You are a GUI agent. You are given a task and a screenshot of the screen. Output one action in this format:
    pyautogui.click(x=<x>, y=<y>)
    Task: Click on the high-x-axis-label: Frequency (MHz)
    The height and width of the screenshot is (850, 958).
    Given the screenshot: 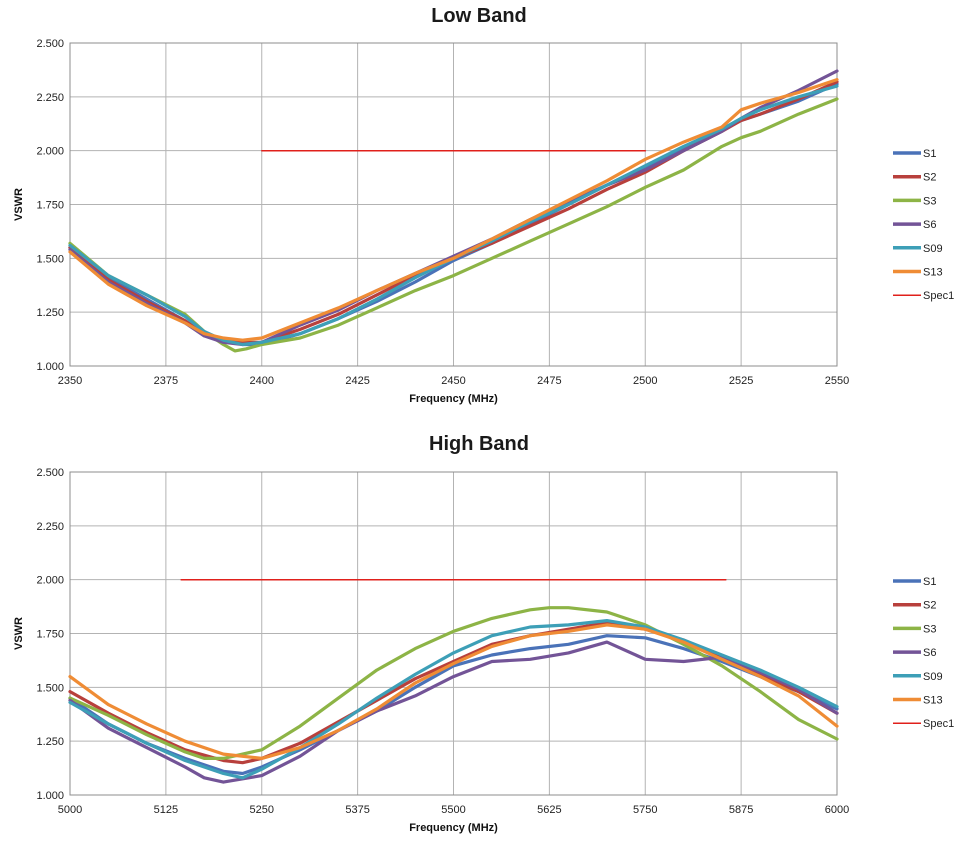 What is the action you would take?
    pyautogui.click(x=453, y=828)
    